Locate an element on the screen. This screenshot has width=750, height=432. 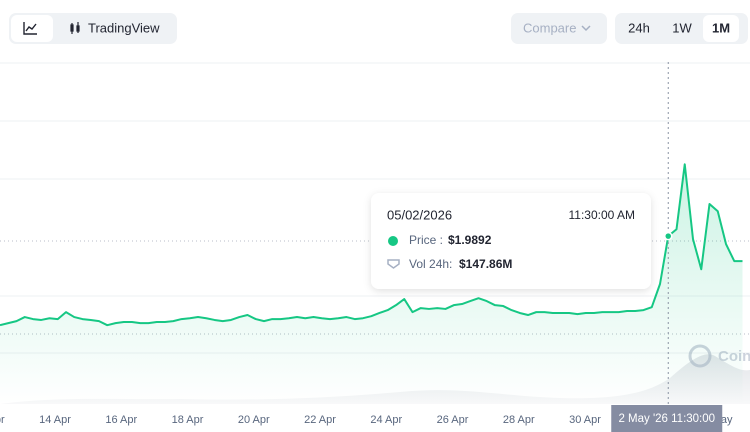
x-tick-label: 12 Apr is located at coordinates (2, 420).